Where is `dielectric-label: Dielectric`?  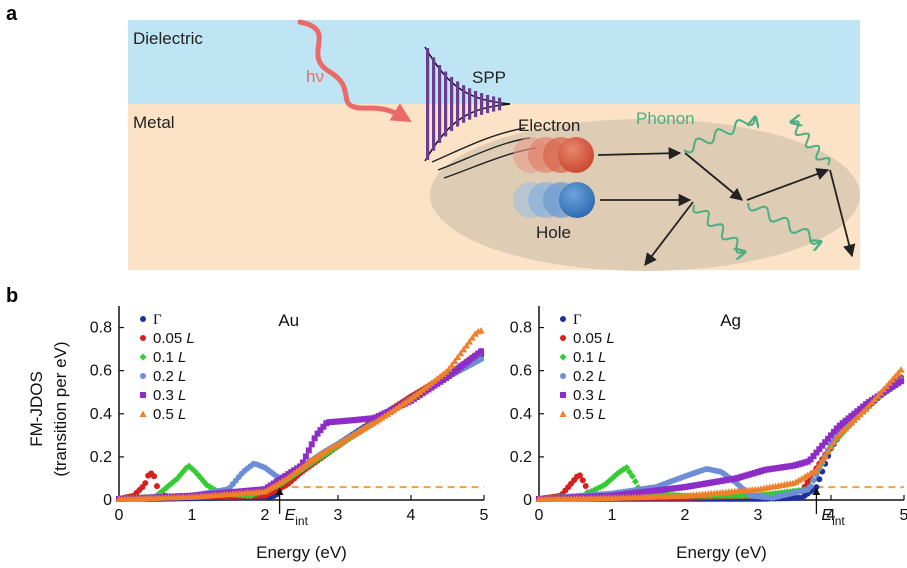
dielectric-label: Dielectric is located at coordinates (168, 38).